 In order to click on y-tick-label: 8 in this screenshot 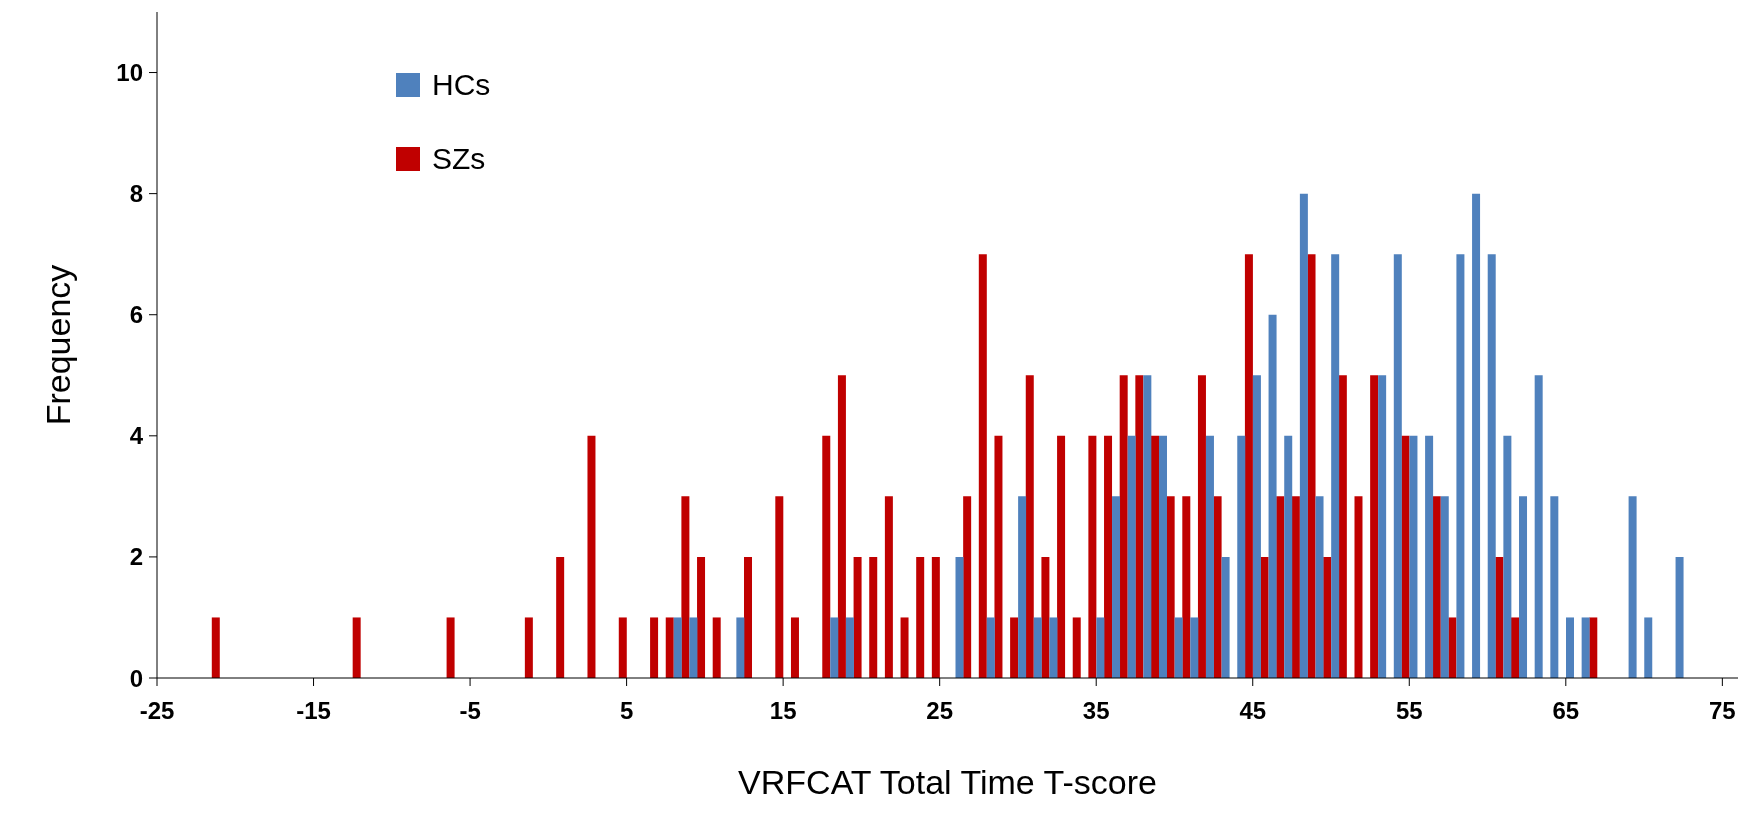, I will do `click(136, 194)`.